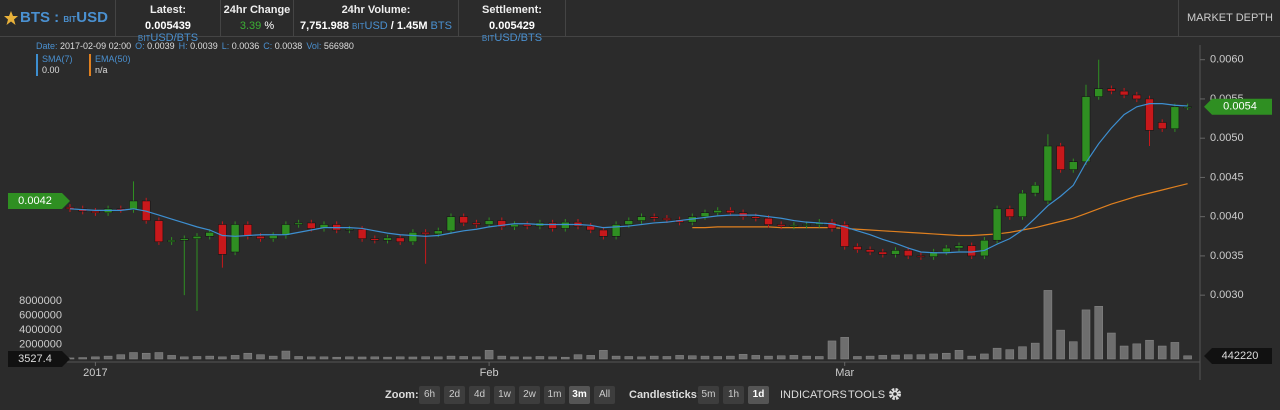  What do you see at coordinates (454, 395) in the screenshot?
I see `zoom-button: 2d` at bounding box center [454, 395].